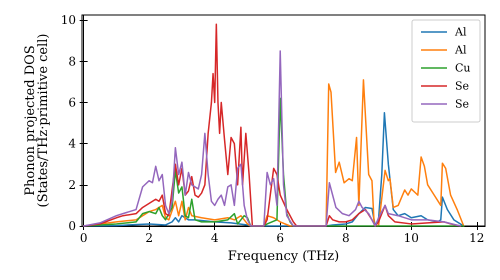  What do you see at coordinates (284, 256) in the screenshot?
I see `x-axis-title: Frequency (THz)` at bounding box center [284, 256].